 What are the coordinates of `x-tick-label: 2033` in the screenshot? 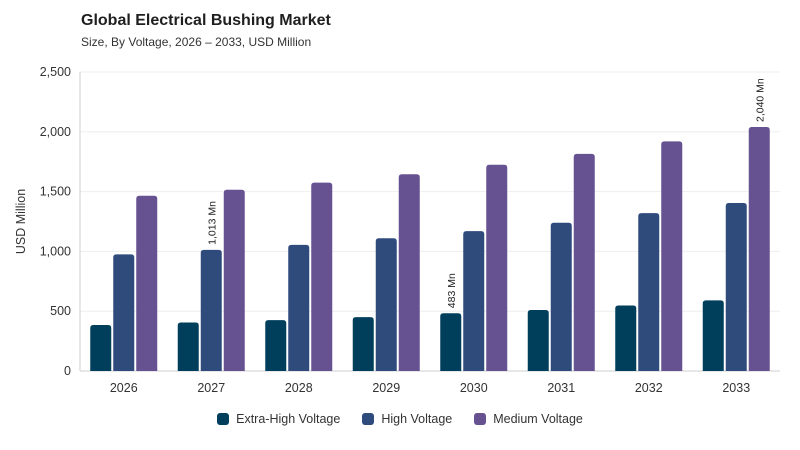 It's located at (736, 388).